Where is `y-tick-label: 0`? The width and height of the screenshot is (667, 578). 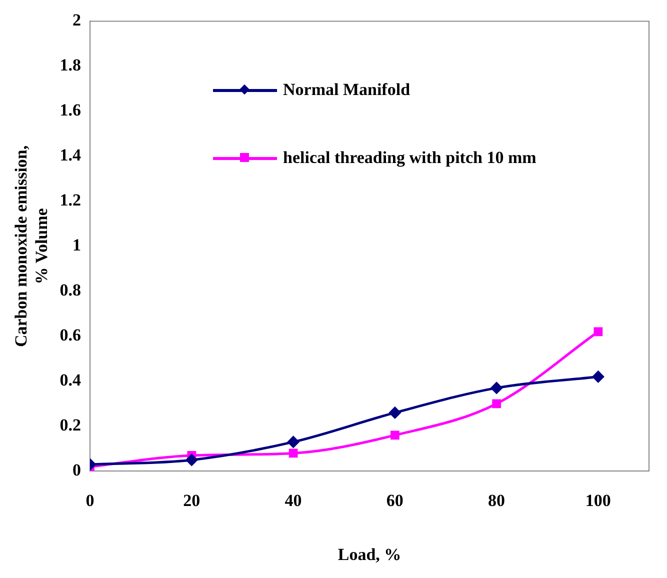 y-tick-label: 0 is located at coordinates (77, 470).